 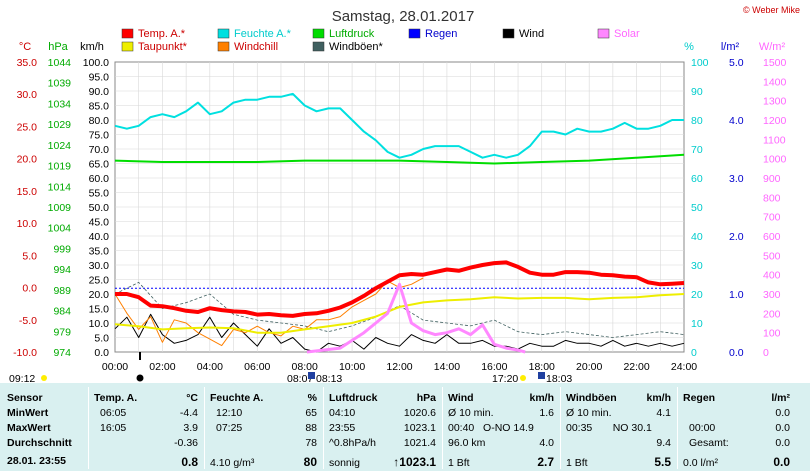 I want to click on regen-hour: 0.0, so click(x=782, y=413).